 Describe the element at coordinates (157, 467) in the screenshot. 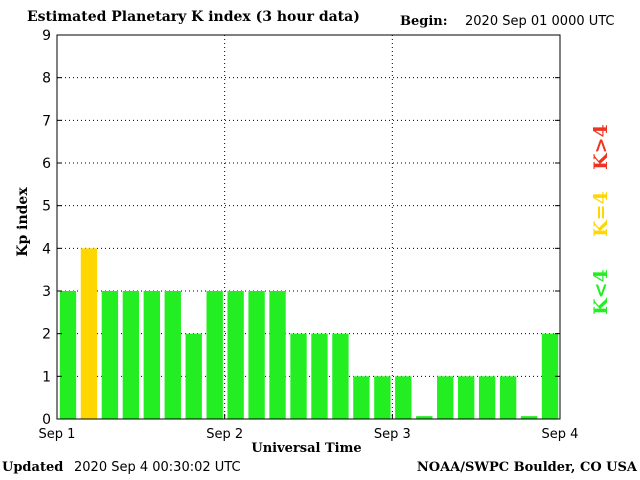

I see `updated-value: 2020 Sep 4 00:30:02 UTC` at that location.